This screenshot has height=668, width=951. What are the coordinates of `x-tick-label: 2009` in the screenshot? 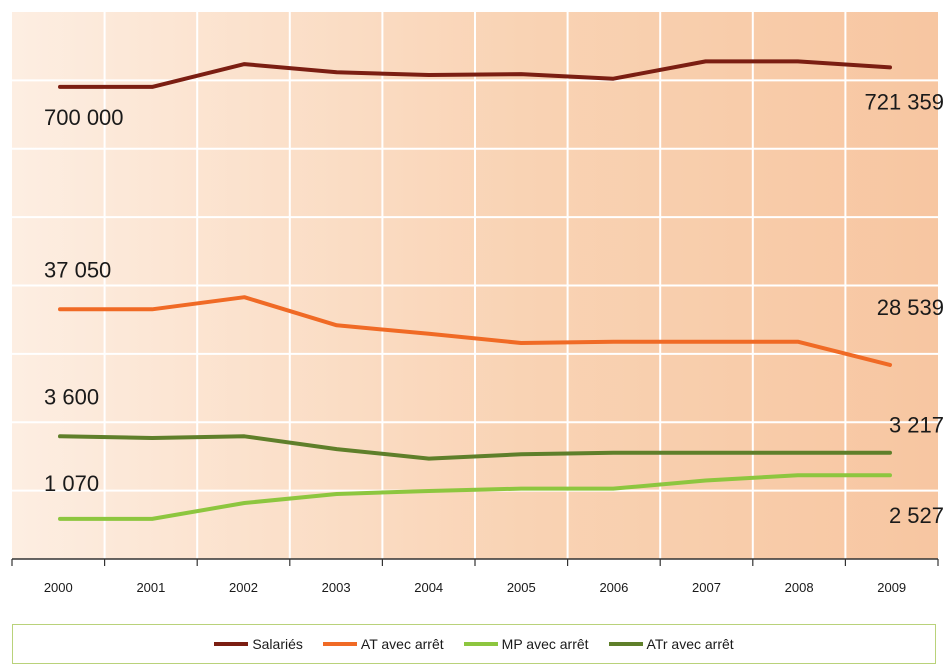 It's located at (891, 587).